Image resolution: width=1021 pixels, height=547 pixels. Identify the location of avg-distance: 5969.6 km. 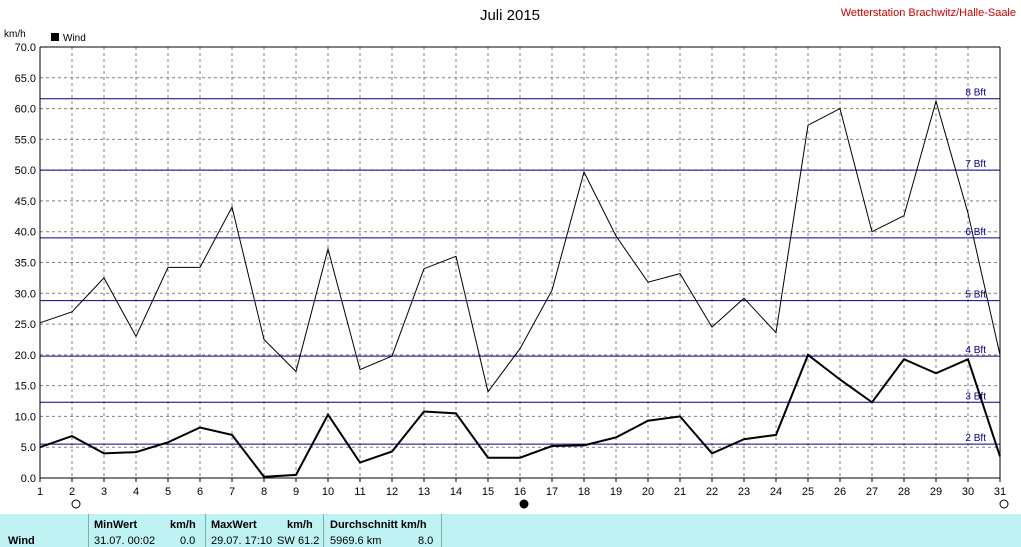
(356, 541).